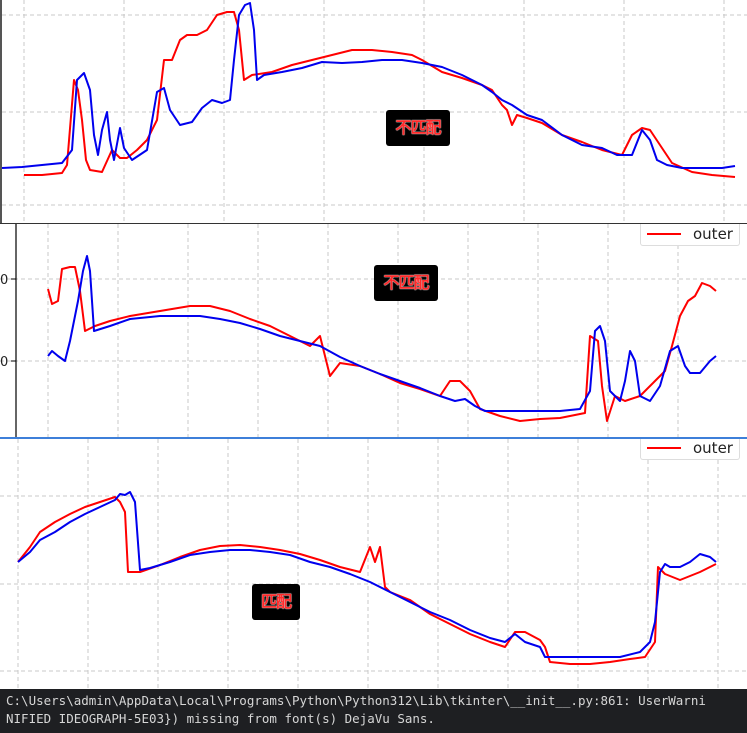 This screenshot has height=733, width=747. I want to click on match-badge: 匹配, so click(276, 602).